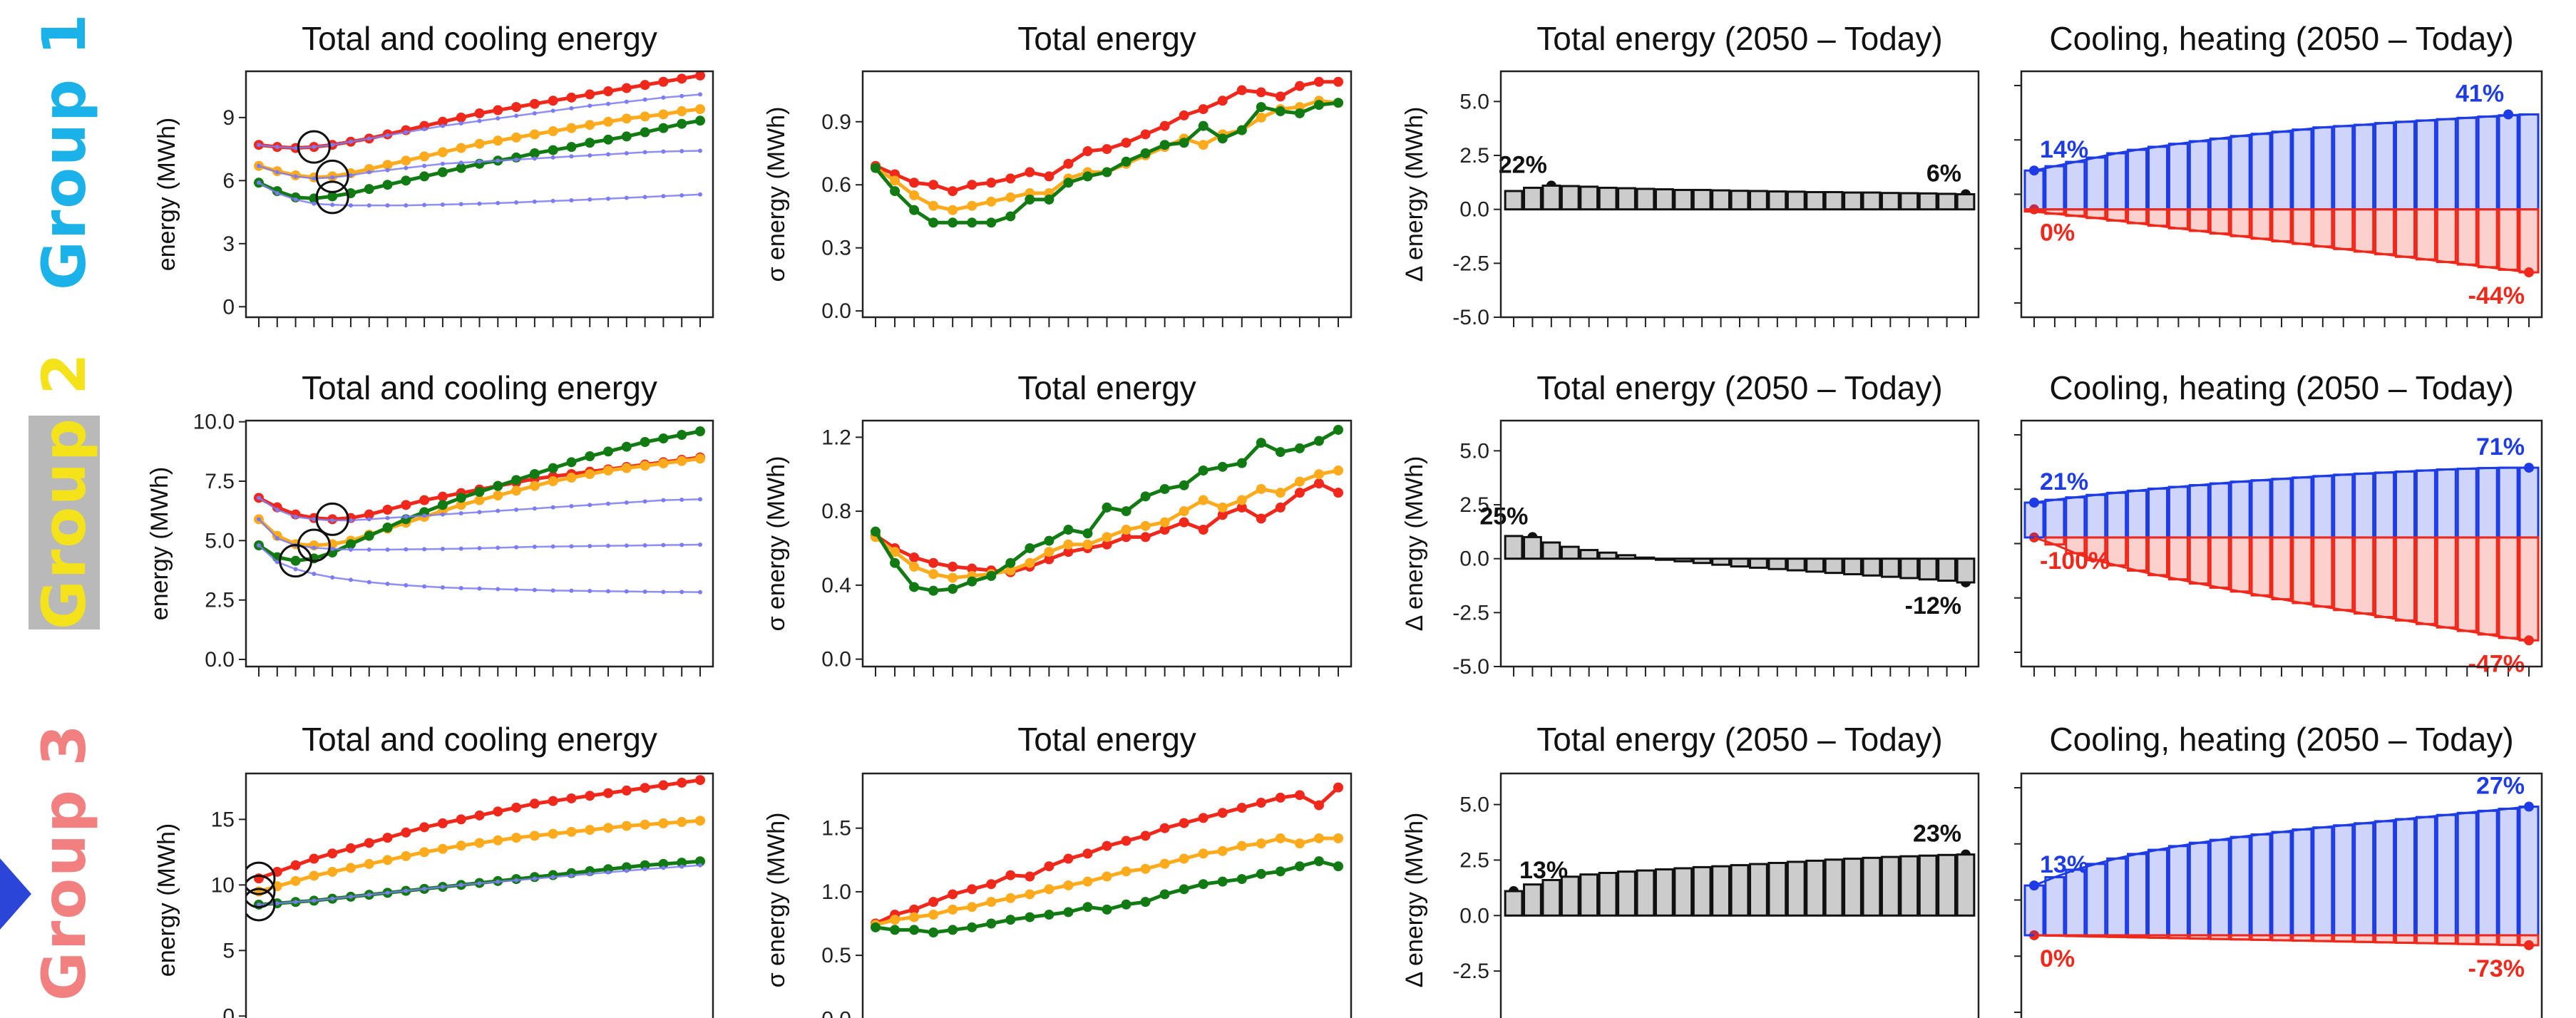 The width and height of the screenshot is (2576, 1018). Describe the element at coordinates (2057, 958) in the screenshot. I see `percent-label: 0%` at that location.